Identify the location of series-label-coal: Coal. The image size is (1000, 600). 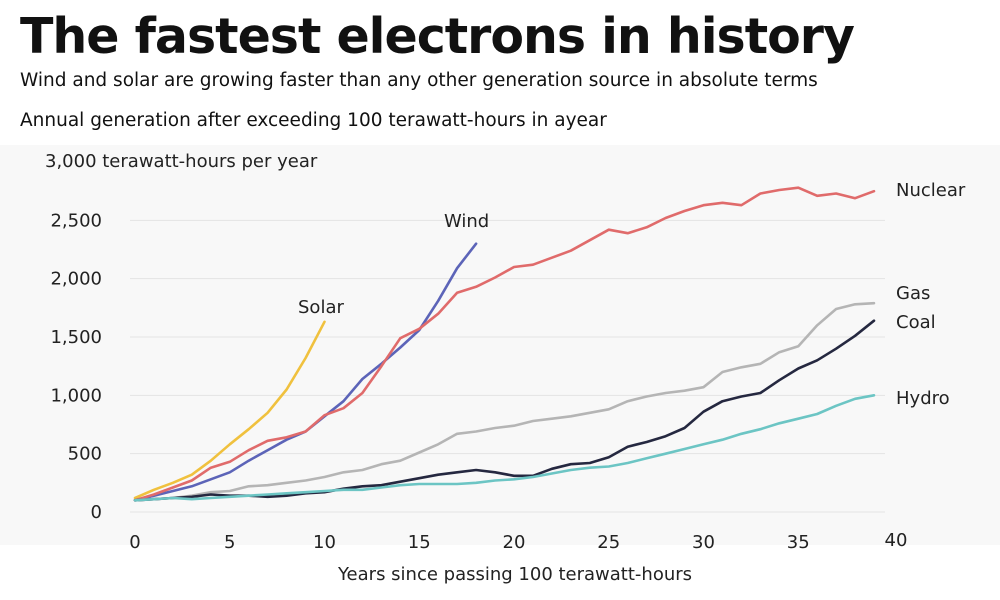
(916, 322).